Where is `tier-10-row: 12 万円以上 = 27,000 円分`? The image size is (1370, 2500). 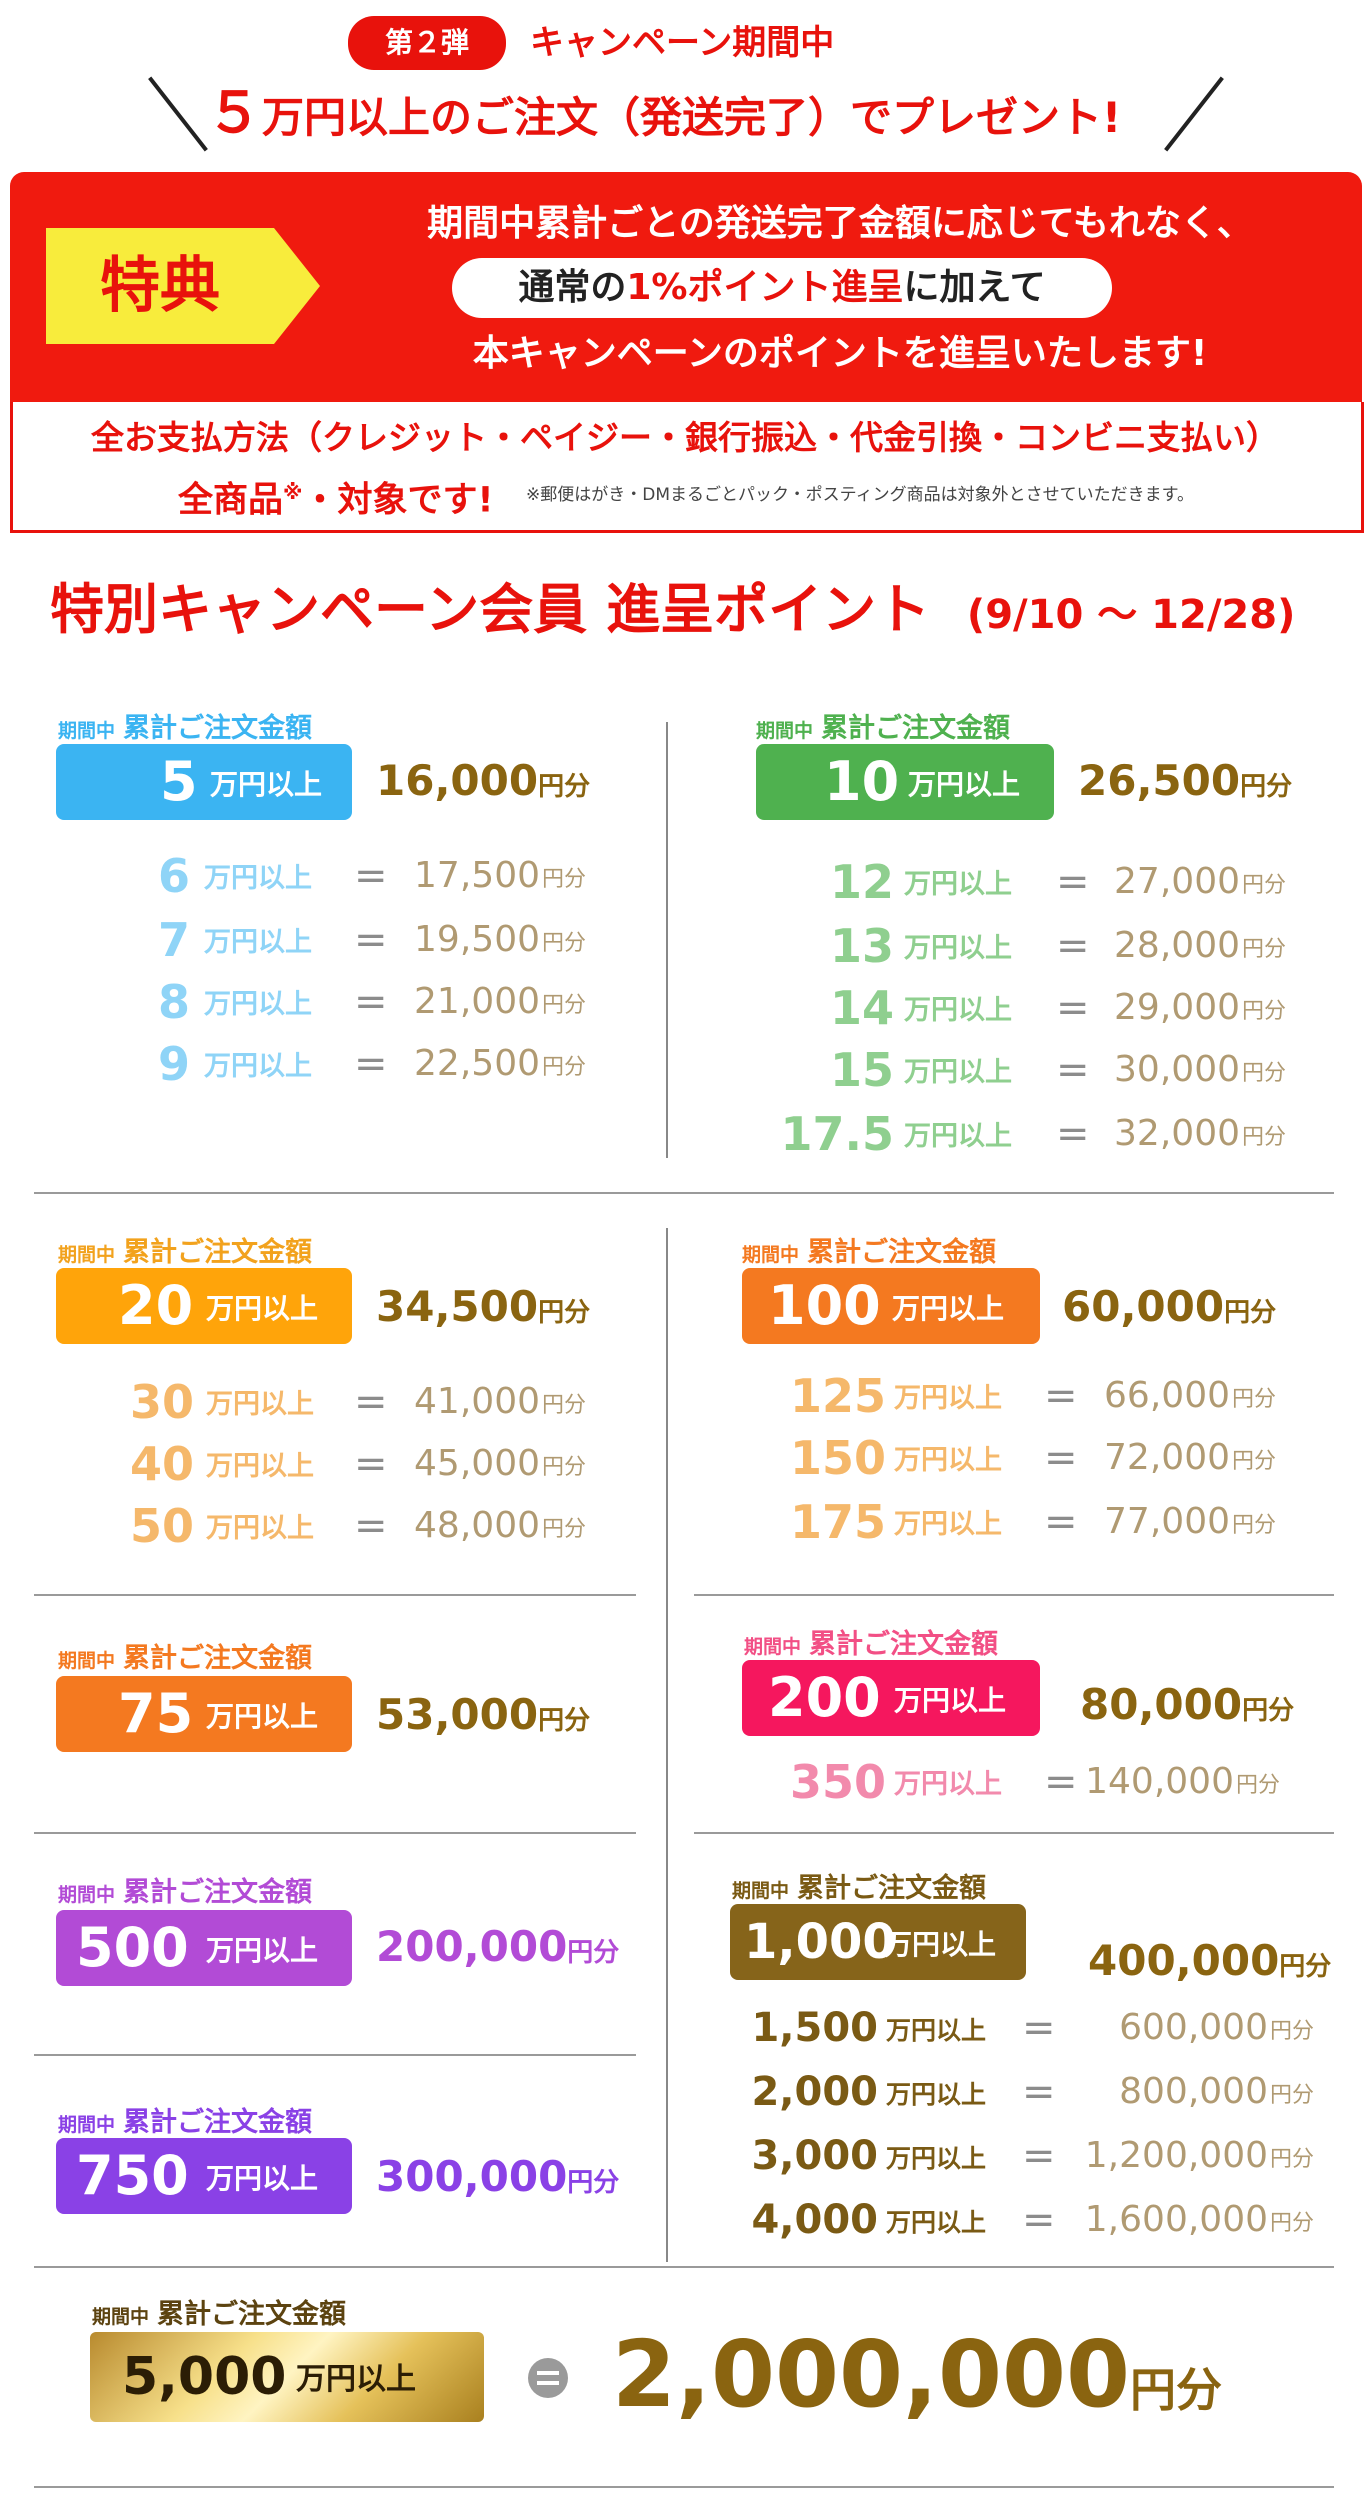 tier-10-row: 12 万円以上 = 27,000 円分 is located at coordinates (1020, 882).